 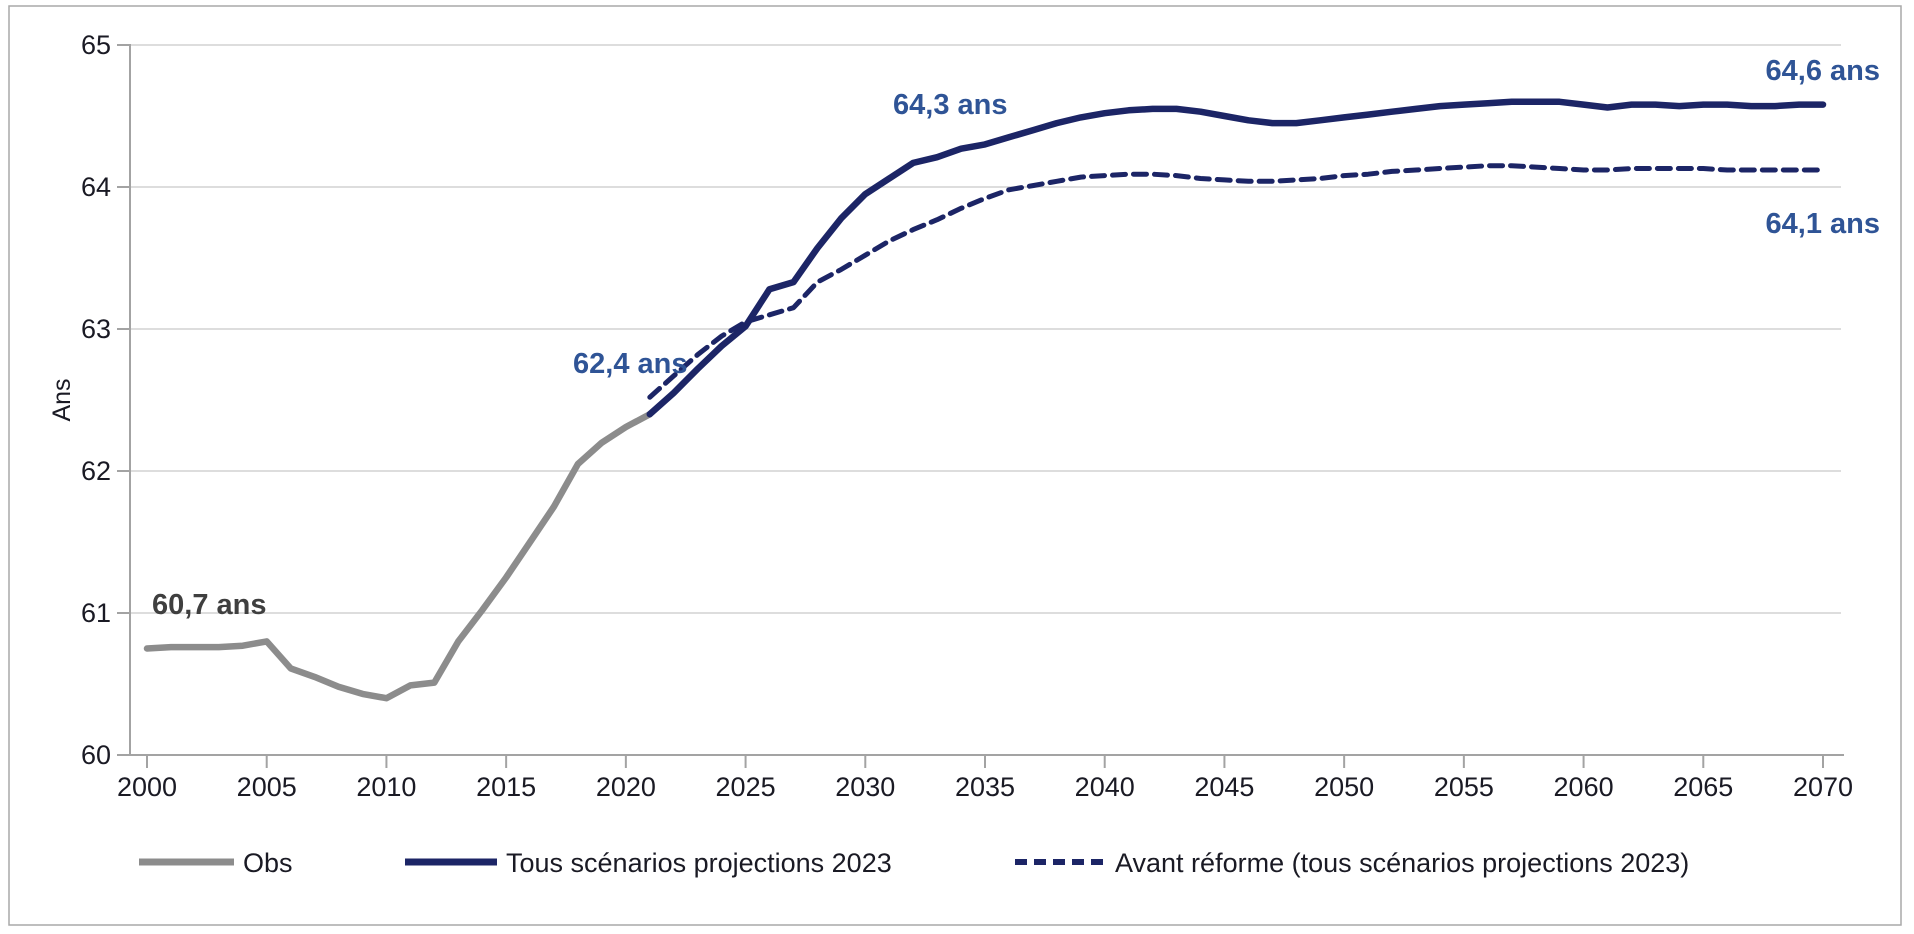 What do you see at coordinates (96, 329) in the screenshot?
I see `y-tick-label: 63` at bounding box center [96, 329].